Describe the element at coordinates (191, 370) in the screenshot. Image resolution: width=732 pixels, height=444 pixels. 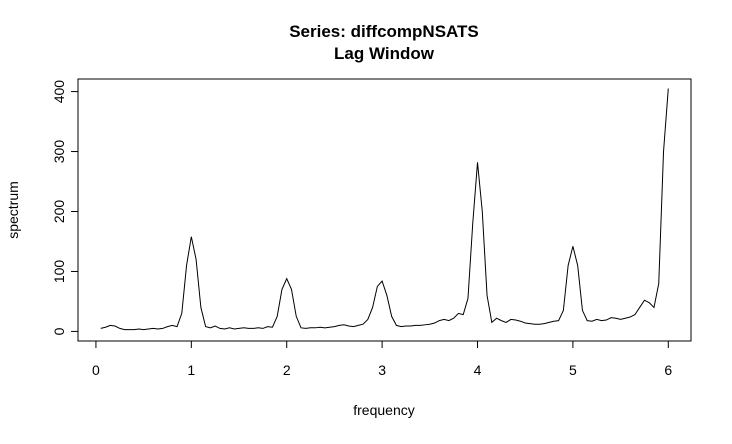
I see `x-tick-label: 1` at that location.